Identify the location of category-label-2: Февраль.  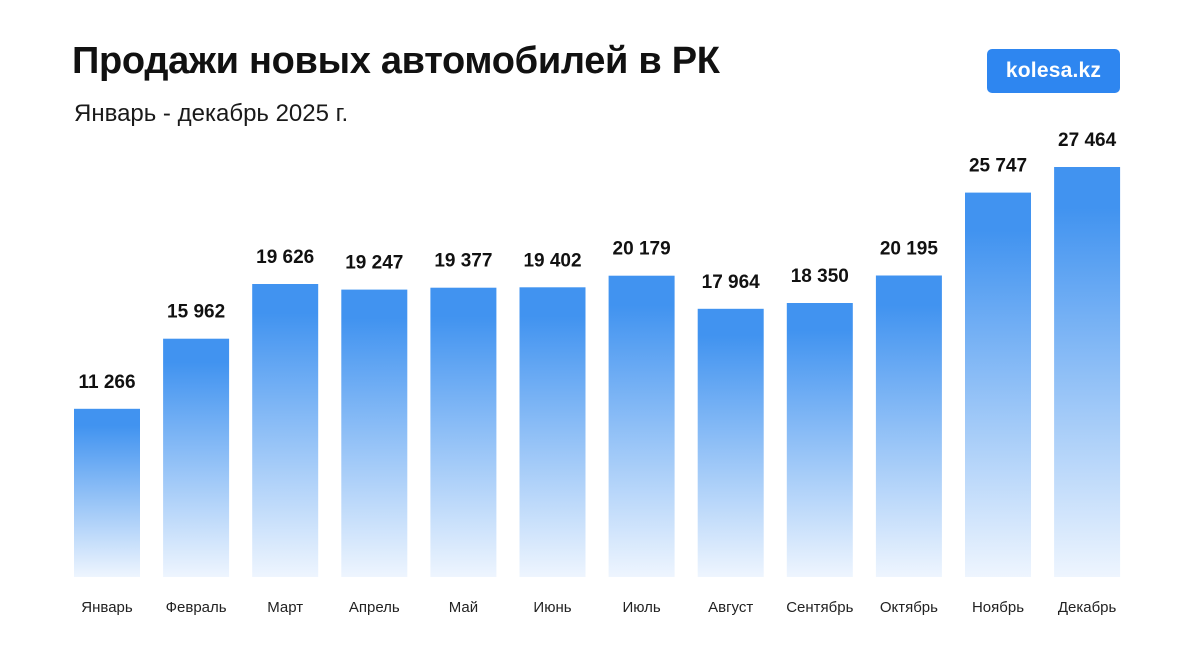
(196, 607).